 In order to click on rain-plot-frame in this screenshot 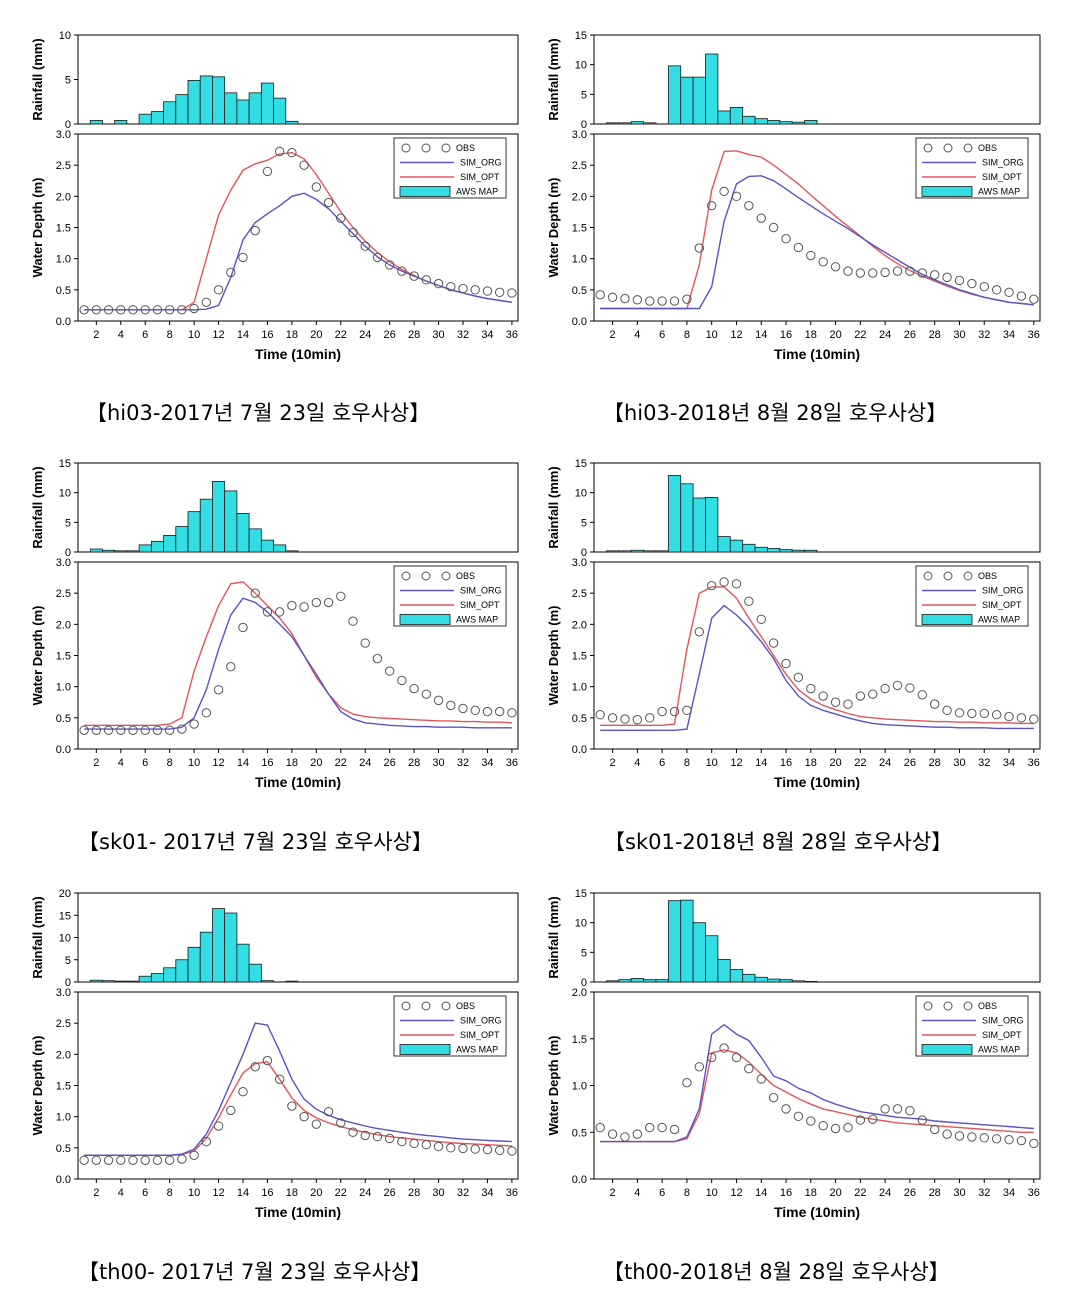, I will do `click(817, 507)`.